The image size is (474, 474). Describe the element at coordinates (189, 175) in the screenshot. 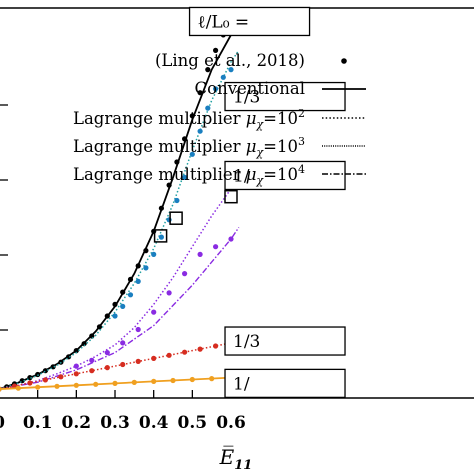

I see `legend-label-lm4: Lagrange multiplier μχ=104` at that location.